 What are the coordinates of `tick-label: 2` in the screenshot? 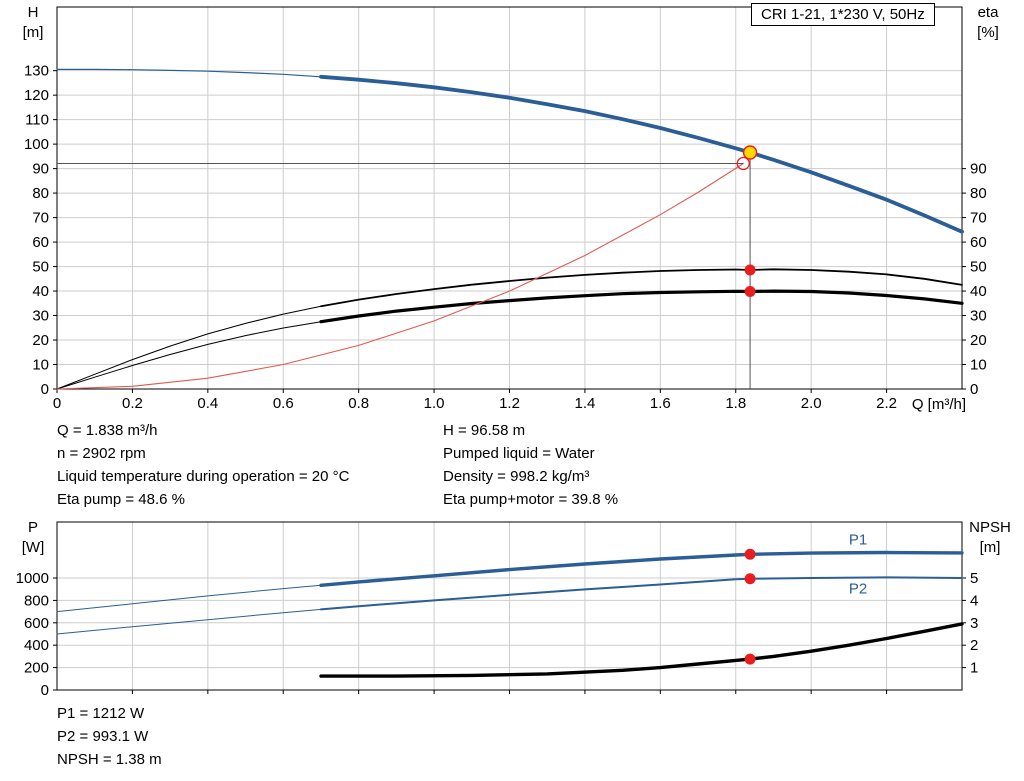 It's located at (974, 645).